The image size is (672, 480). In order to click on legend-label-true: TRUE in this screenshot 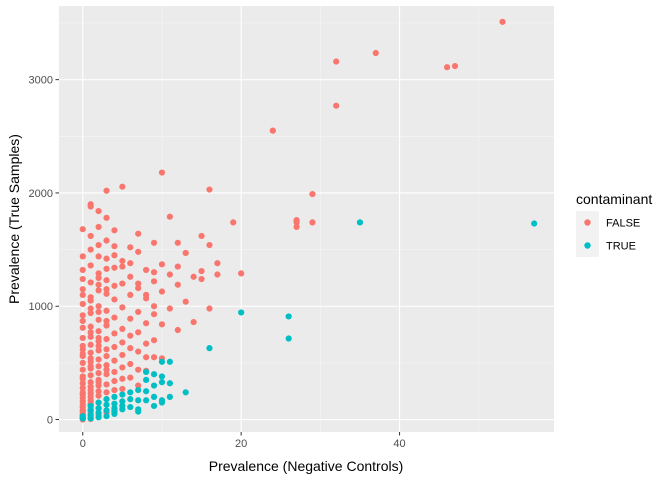, I will do `click(621, 247)`.